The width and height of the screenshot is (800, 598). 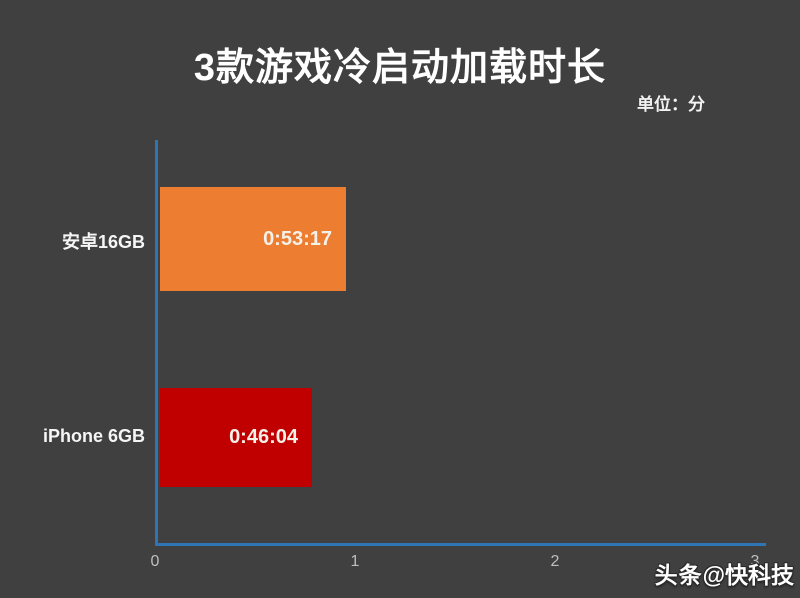 What do you see at coordinates (263, 437) in the screenshot?
I see `bar-value-label: 0:46:04` at bounding box center [263, 437].